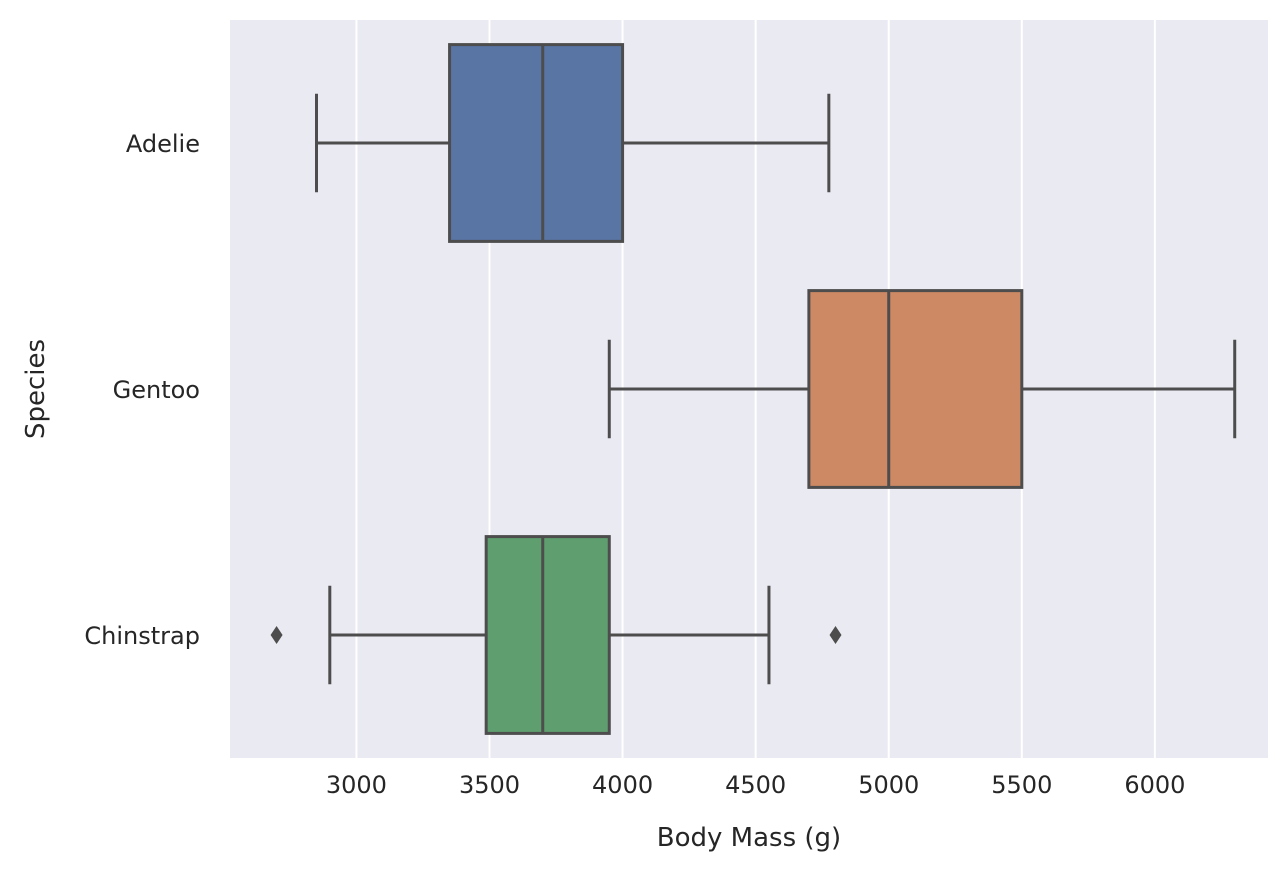 The height and width of the screenshot is (873, 1288). I want to click on y-tick-label-adelie: Adelie, so click(163, 144).